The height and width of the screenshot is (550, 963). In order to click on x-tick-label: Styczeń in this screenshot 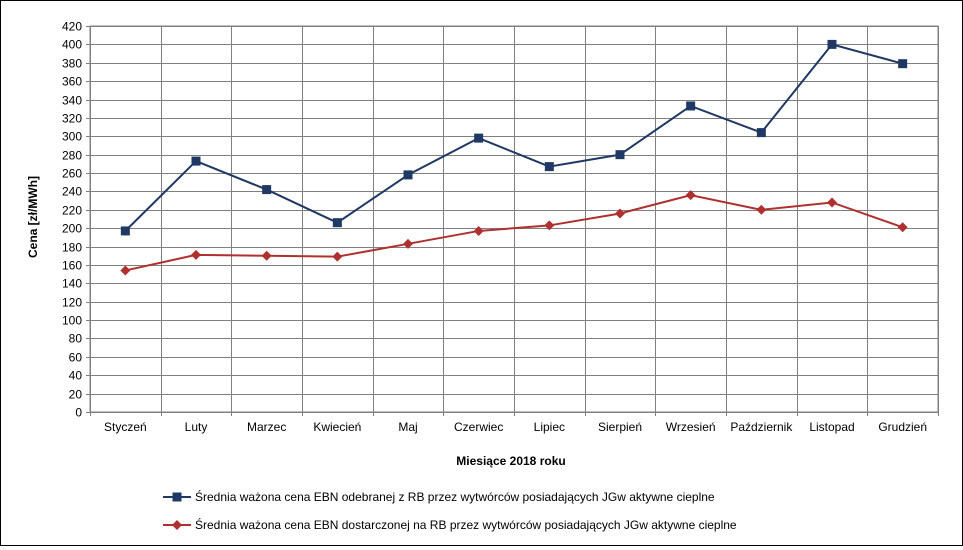, I will do `click(125, 427)`.